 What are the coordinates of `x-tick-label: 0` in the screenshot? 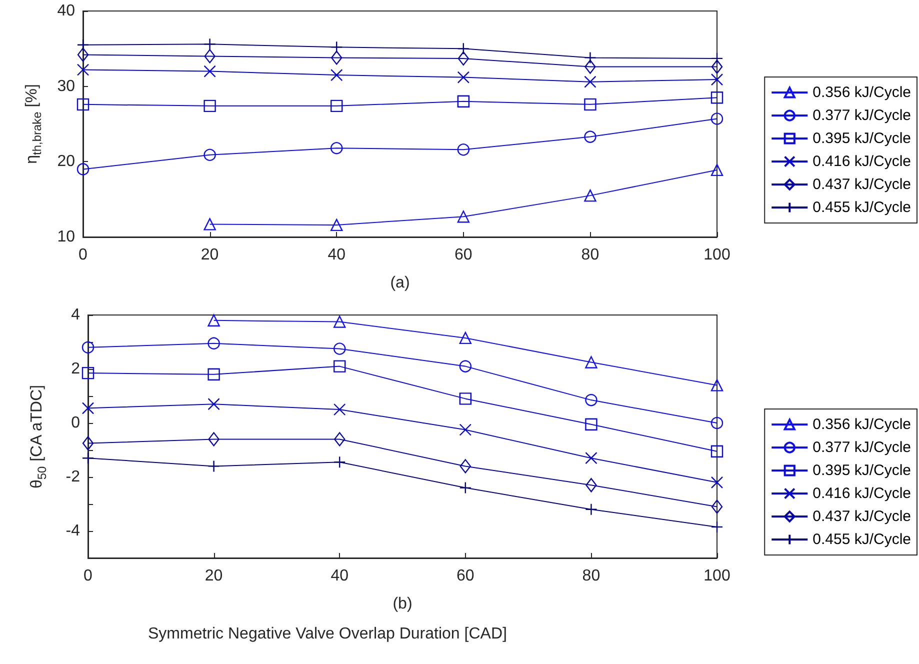 It's located at (88, 576).